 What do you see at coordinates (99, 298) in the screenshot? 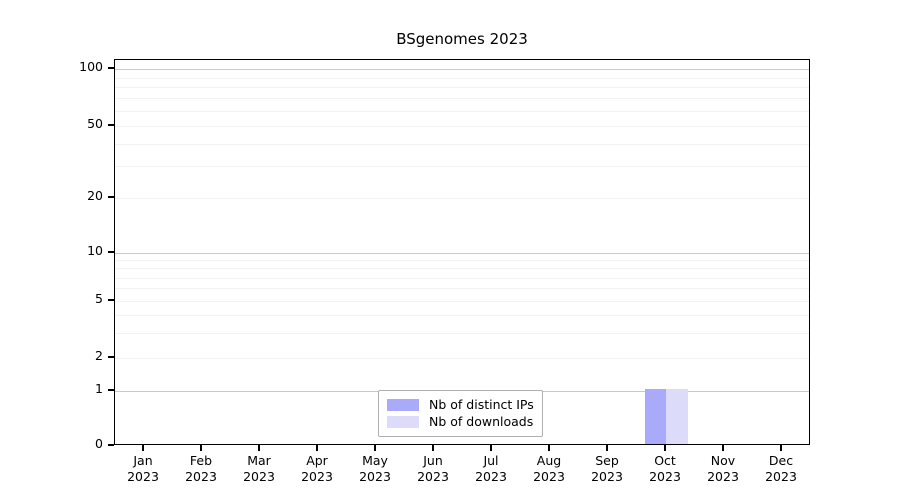
I see `y-tick-label: 5` at bounding box center [99, 298].